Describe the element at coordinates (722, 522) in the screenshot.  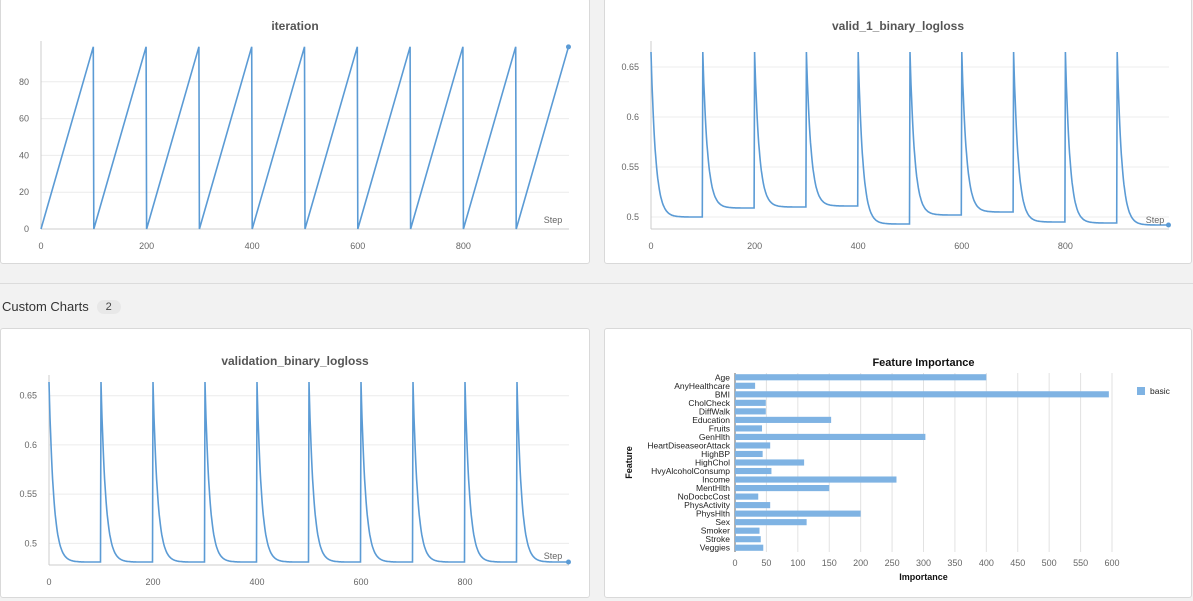
I see `feature-label: Sex` at that location.